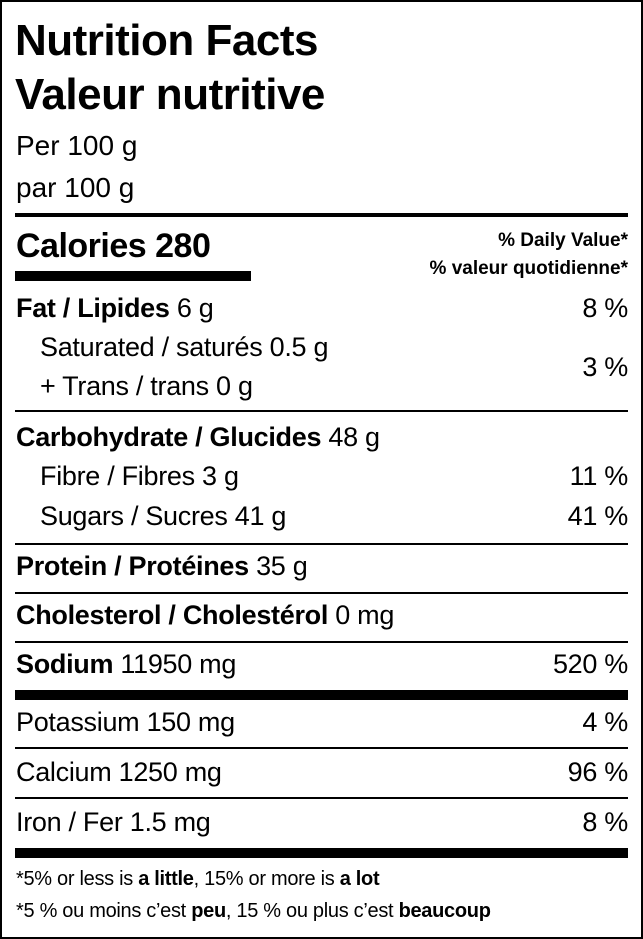 The image size is (643, 939). What do you see at coordinates (170, 772) in the screenshot?
I see `nutrients-calcium-amount: 1250 mg` at bounding box center [170, 772].